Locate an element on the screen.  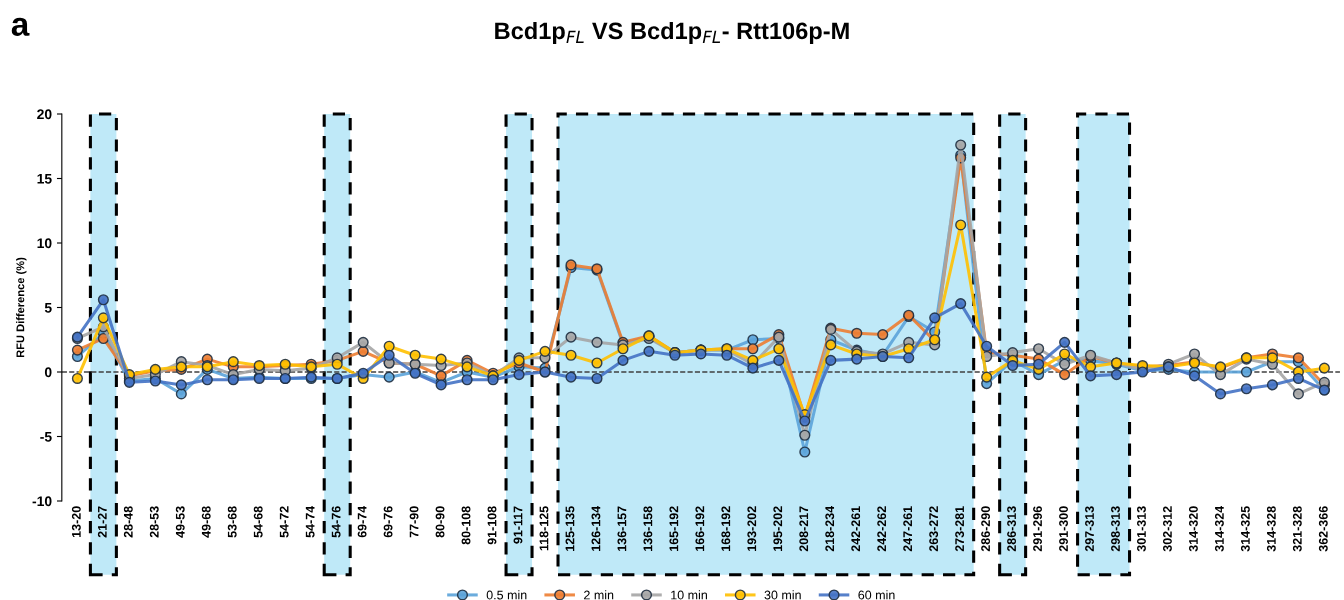
x-tick-label: 166-192 is located at coordinates (700, 528).